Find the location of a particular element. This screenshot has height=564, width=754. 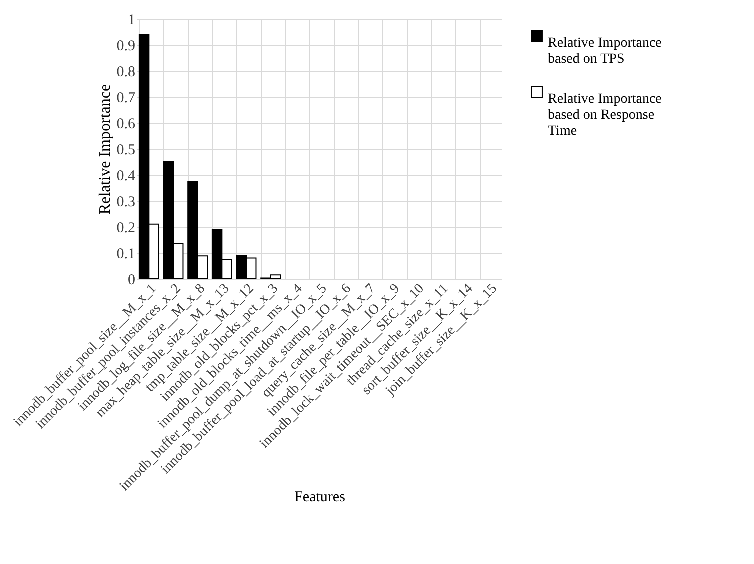

y-tick-label: 0.4 is located at coordinates (126, 176).